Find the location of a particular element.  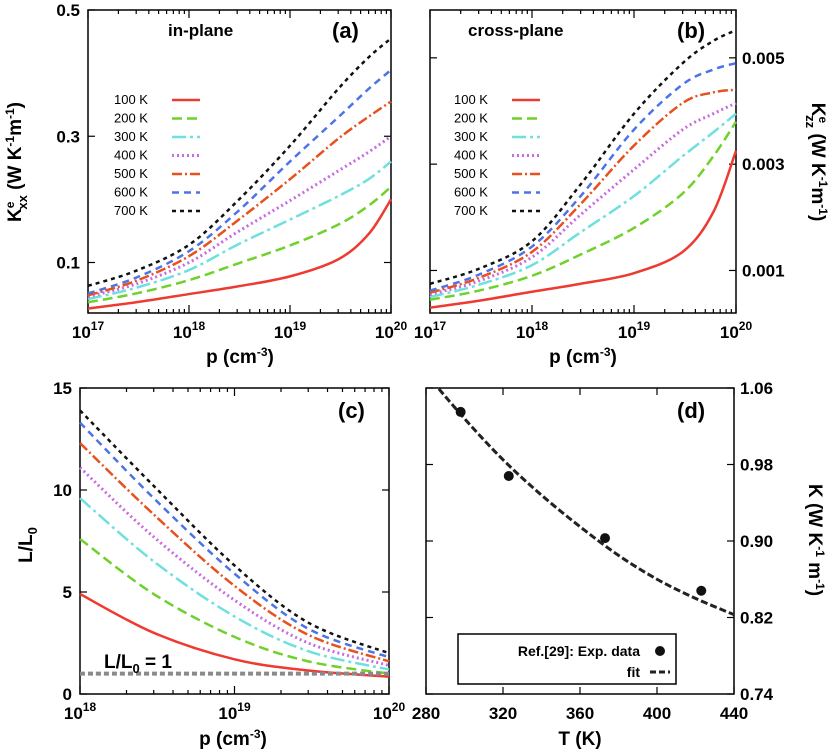

panel-b-xtick-label: 1018 is located at coordinates (532, 330).